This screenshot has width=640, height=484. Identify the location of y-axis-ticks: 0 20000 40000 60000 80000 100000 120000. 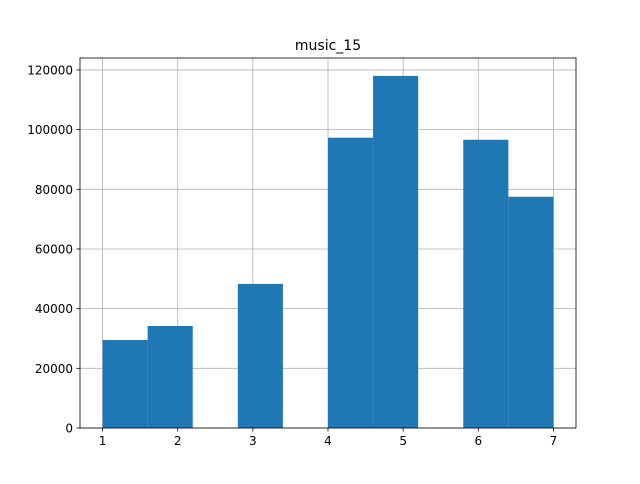
(53, 249).